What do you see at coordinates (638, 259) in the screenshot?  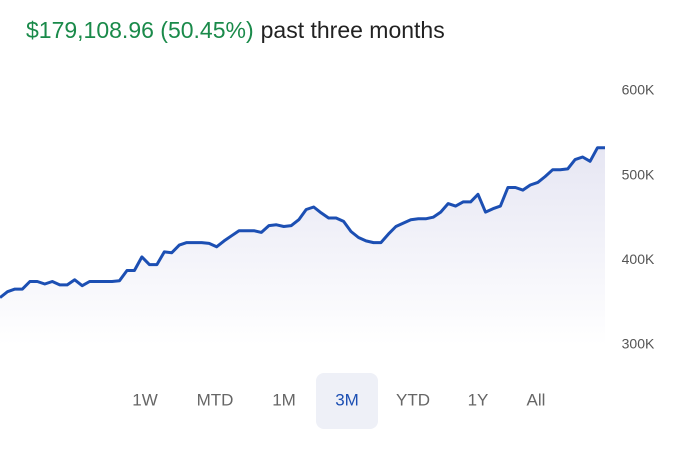 I see `y-tick-label: 400K` at bounding box center [638, 259].